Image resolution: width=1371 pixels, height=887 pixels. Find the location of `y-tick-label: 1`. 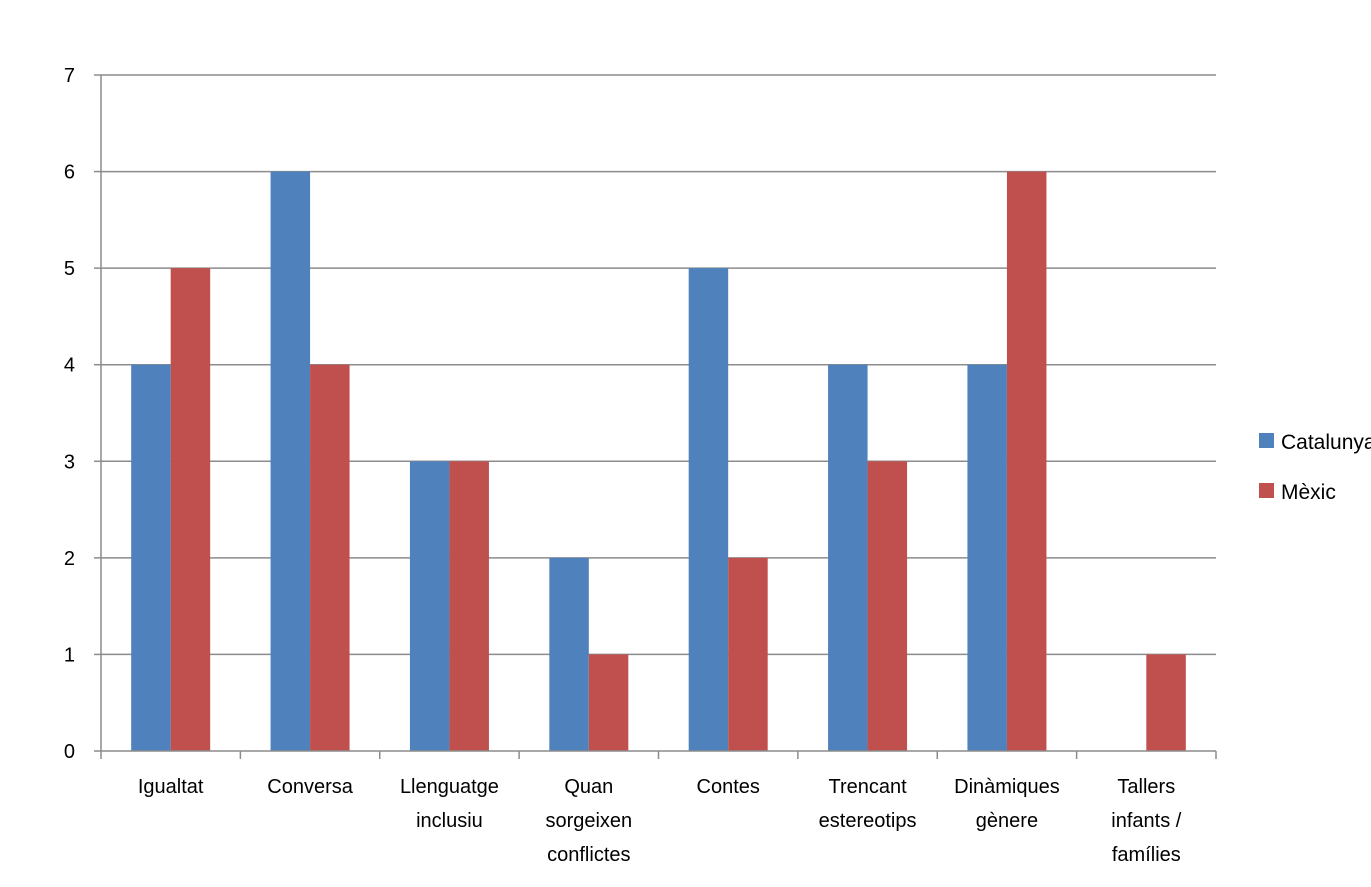

y-tick-label: 1 is located at coordinates (69, 655).